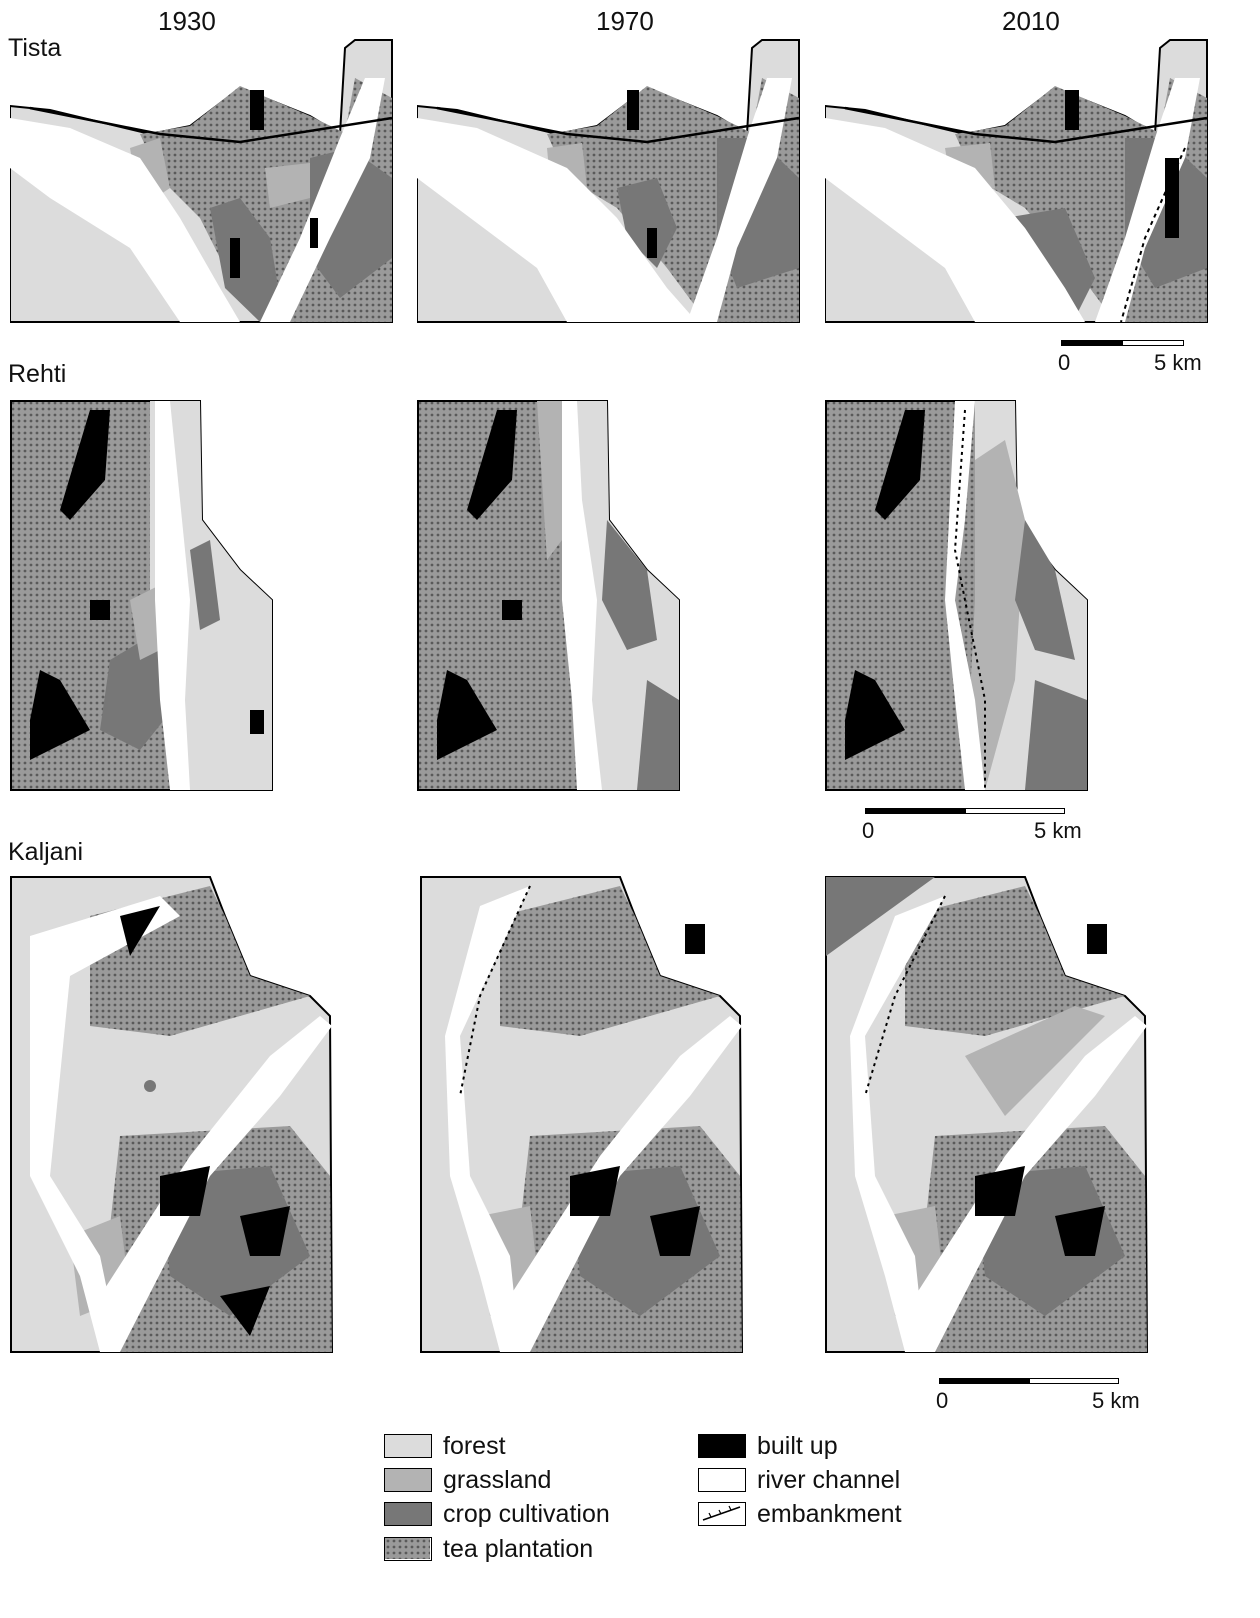 The image size is (1260, 1618). I want to click on kaljani-map-1970, so click(585, 1115).